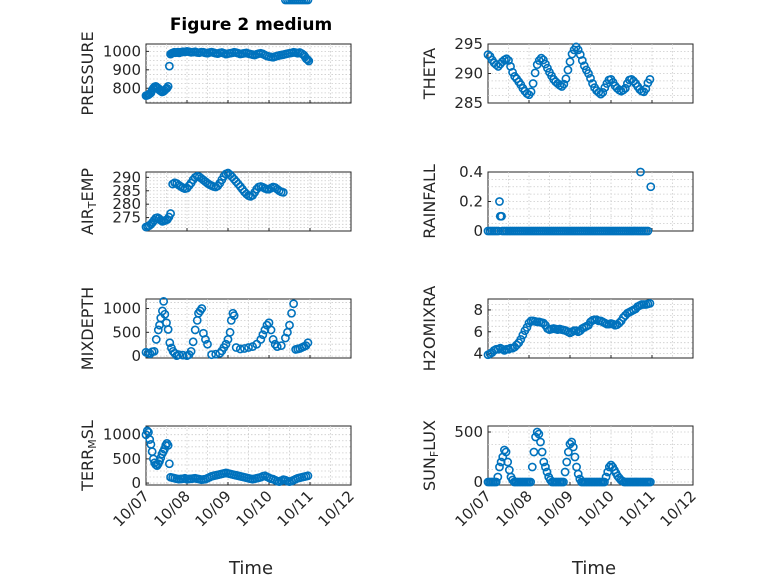  Describe the element at coordinates (254, 508) in the screenshot. I see `x-tick-label: 10/10` at that location.